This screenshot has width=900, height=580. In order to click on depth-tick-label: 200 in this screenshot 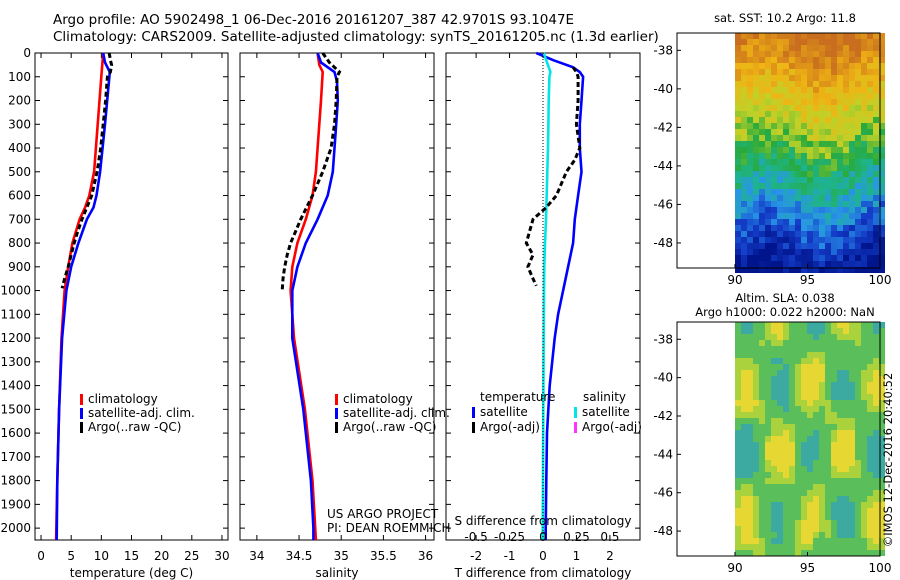, I will do `click(19, 101)`.